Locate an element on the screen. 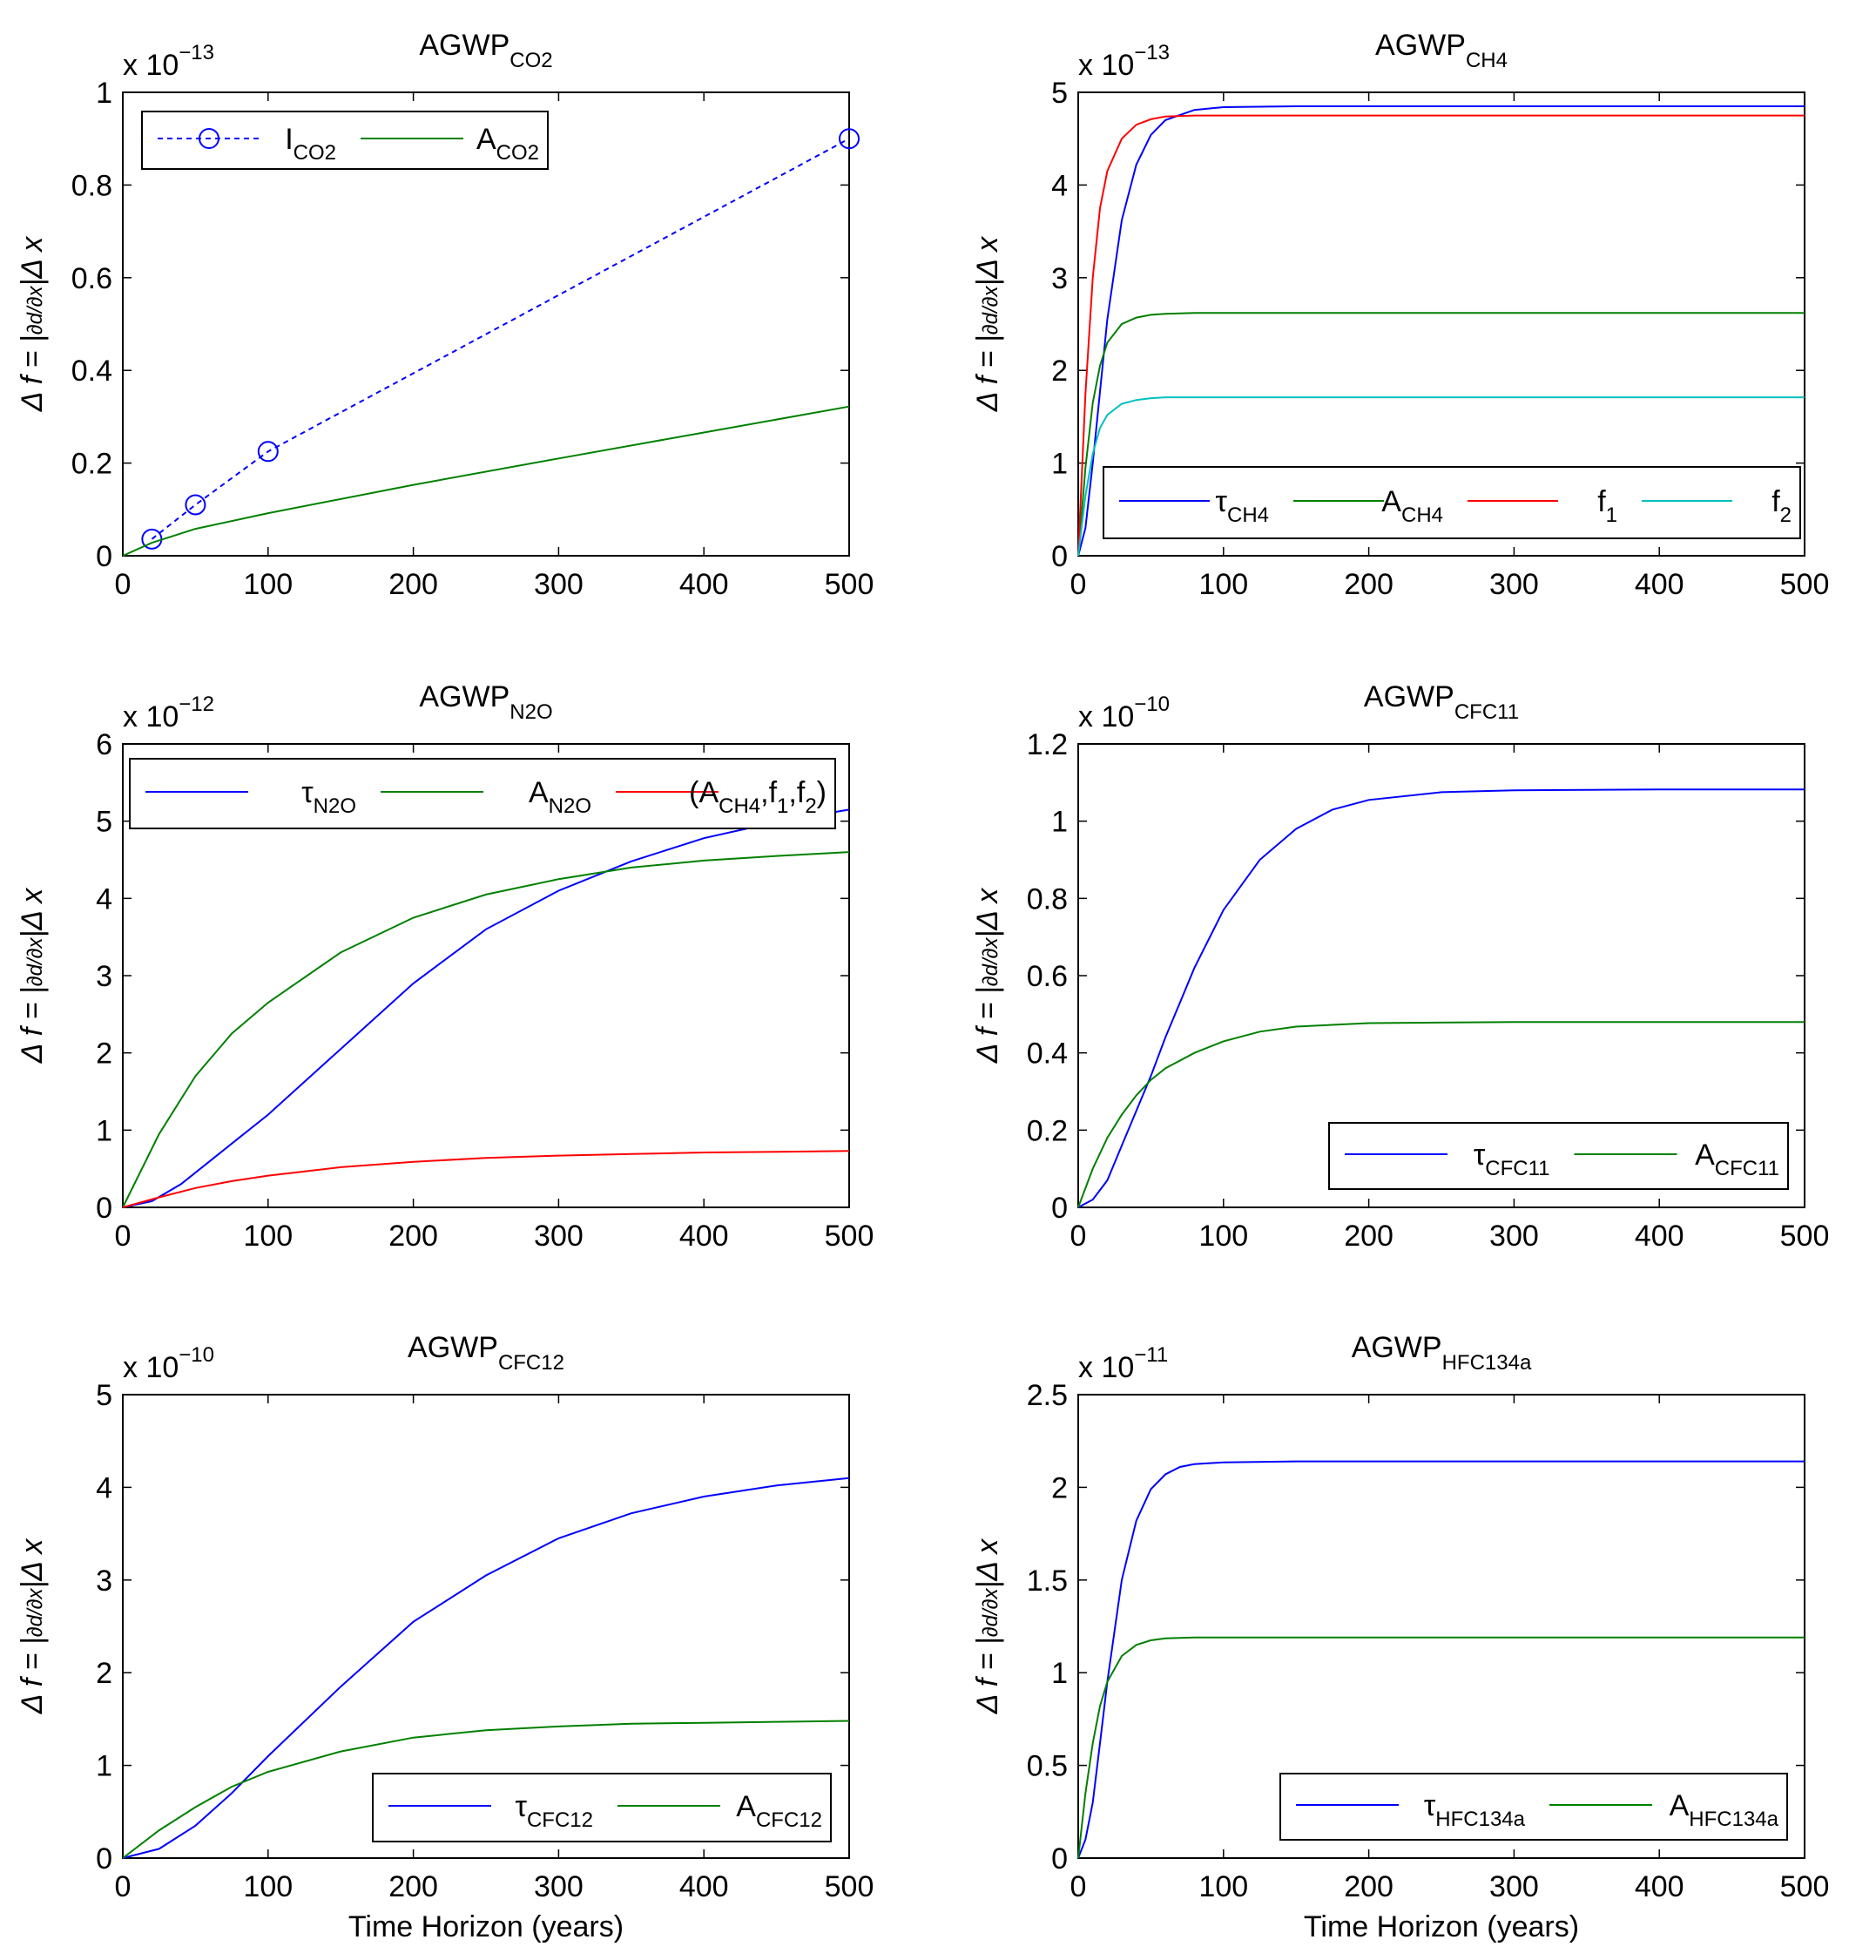 This screenshot has height=1960, width=1876. series-τ-n2o is located at coordinates (486, 1008).